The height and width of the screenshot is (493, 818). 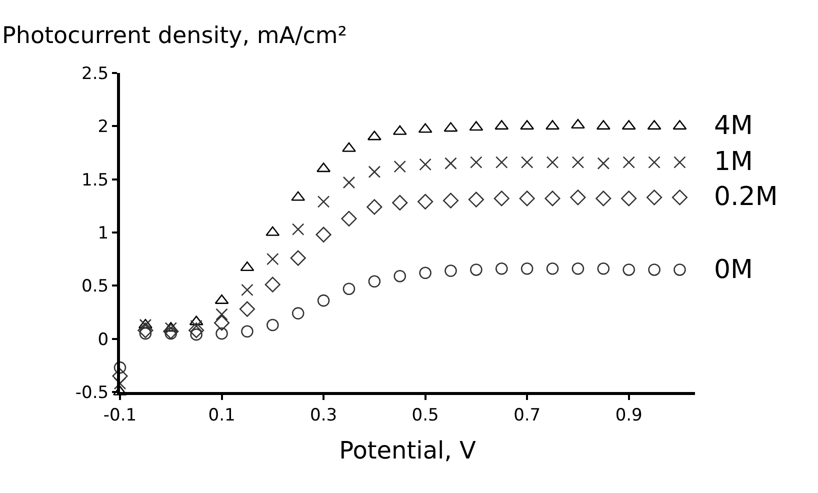 What do you see at coordinates (103, 340) in the screenshot?
I see `y-tick-label: 0` at bounding box center [103, 340].